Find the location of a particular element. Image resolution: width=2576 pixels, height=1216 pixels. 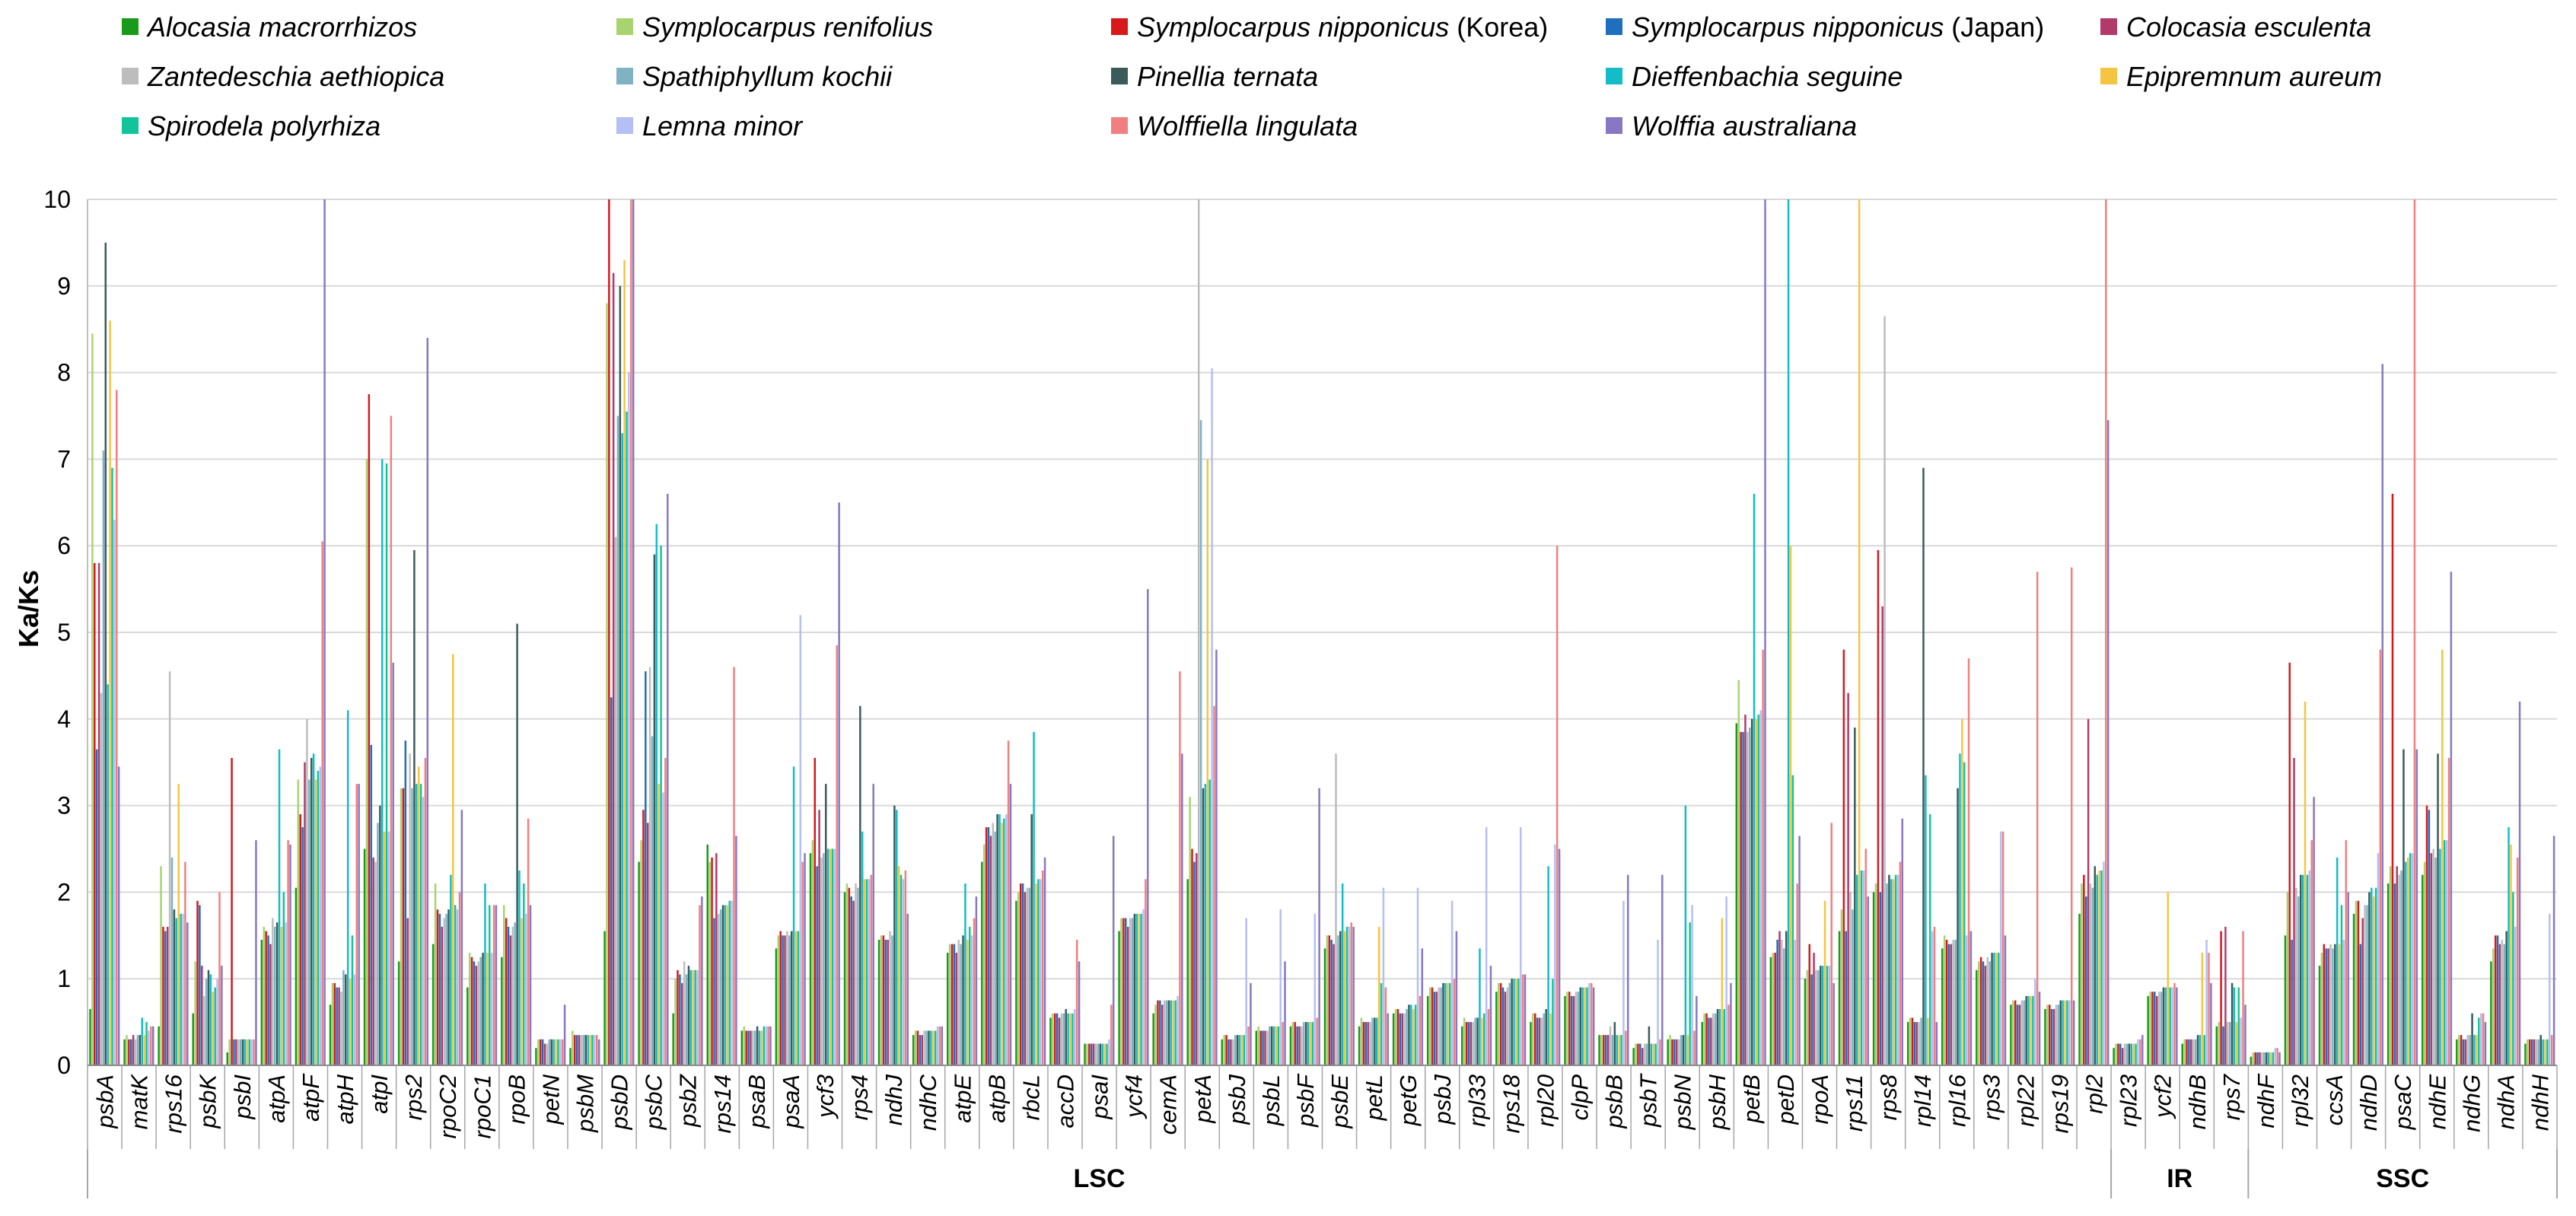

y-tick-label: 3 is located at coordinates (64, 806).